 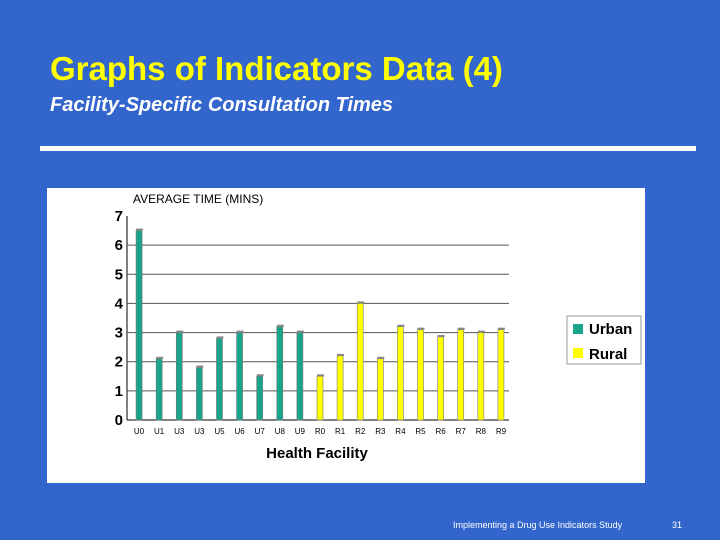 I want to click on x-tick-label: R2, so click(x=360, y=431).